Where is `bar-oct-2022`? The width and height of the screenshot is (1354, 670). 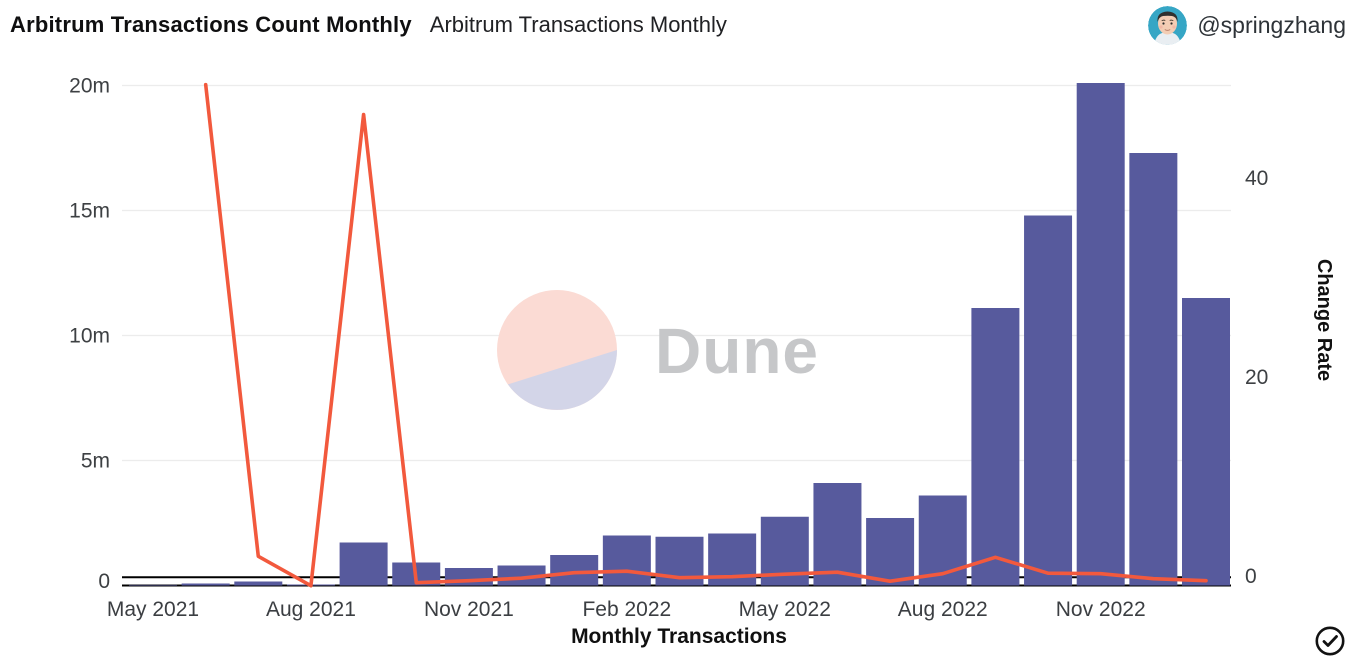
bar-oct-2022 is located at coordinates (1048, 400).